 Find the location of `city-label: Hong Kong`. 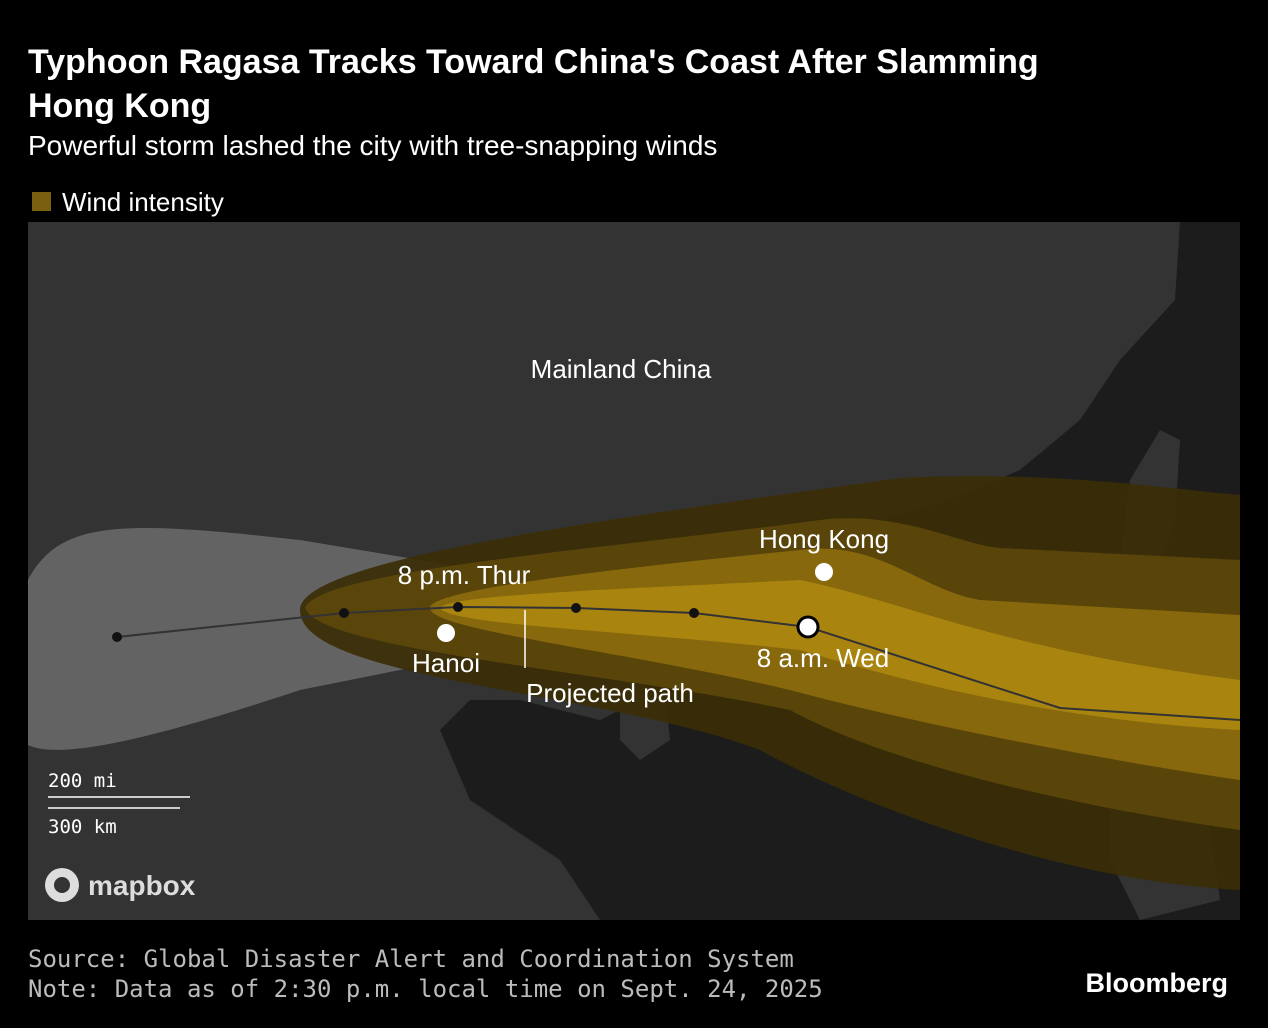

city-label: Hong Kong is located at coordinates (824, 539).